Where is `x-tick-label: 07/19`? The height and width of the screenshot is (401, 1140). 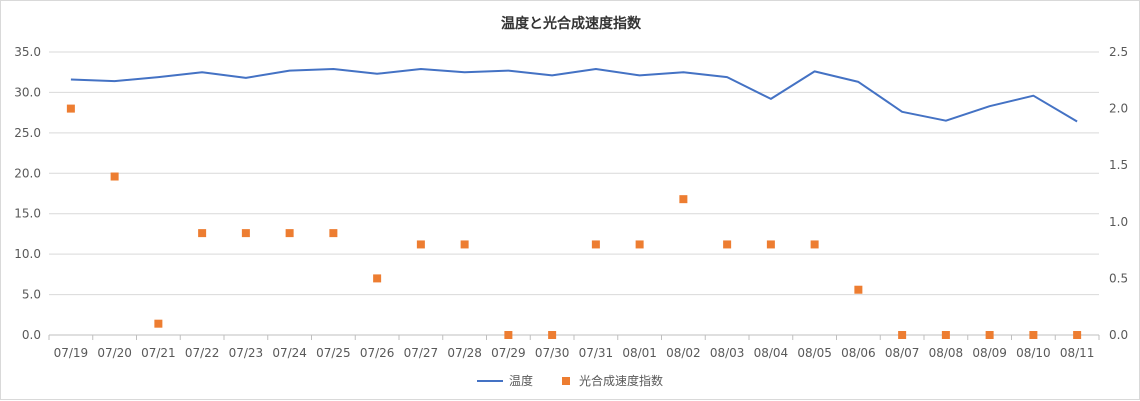
x-tick-label: 07/19 is located at coordinates (71, 353).